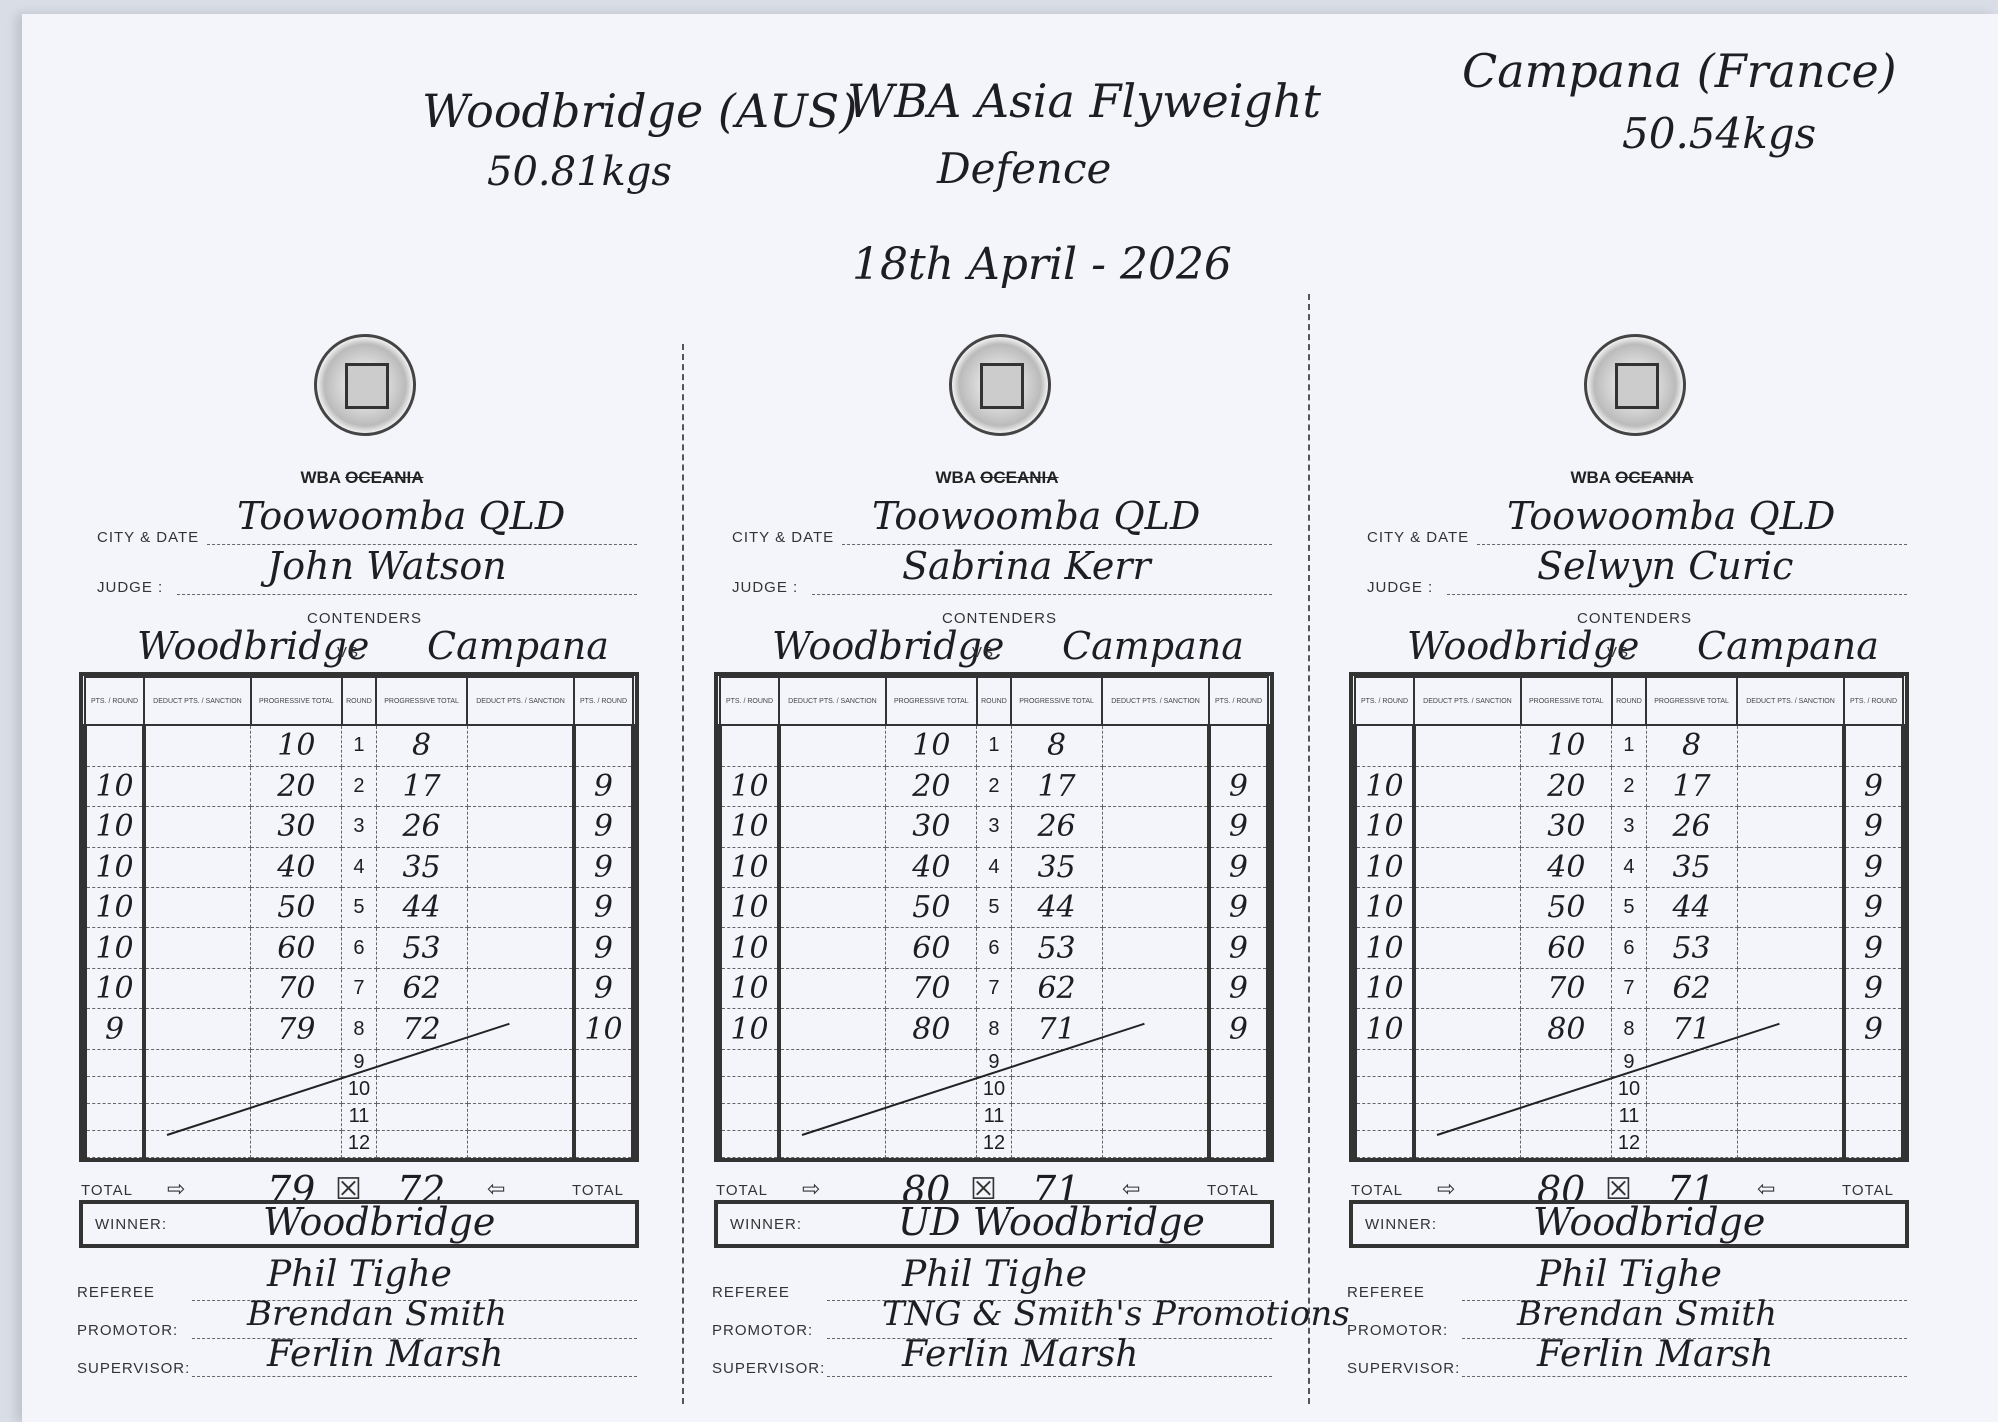  What do you see at coordinates (1116, 1314) in the screenshot?
I see `promotor-name: TNG & Smith's Promotions` at bounding box center [1116, 1314].